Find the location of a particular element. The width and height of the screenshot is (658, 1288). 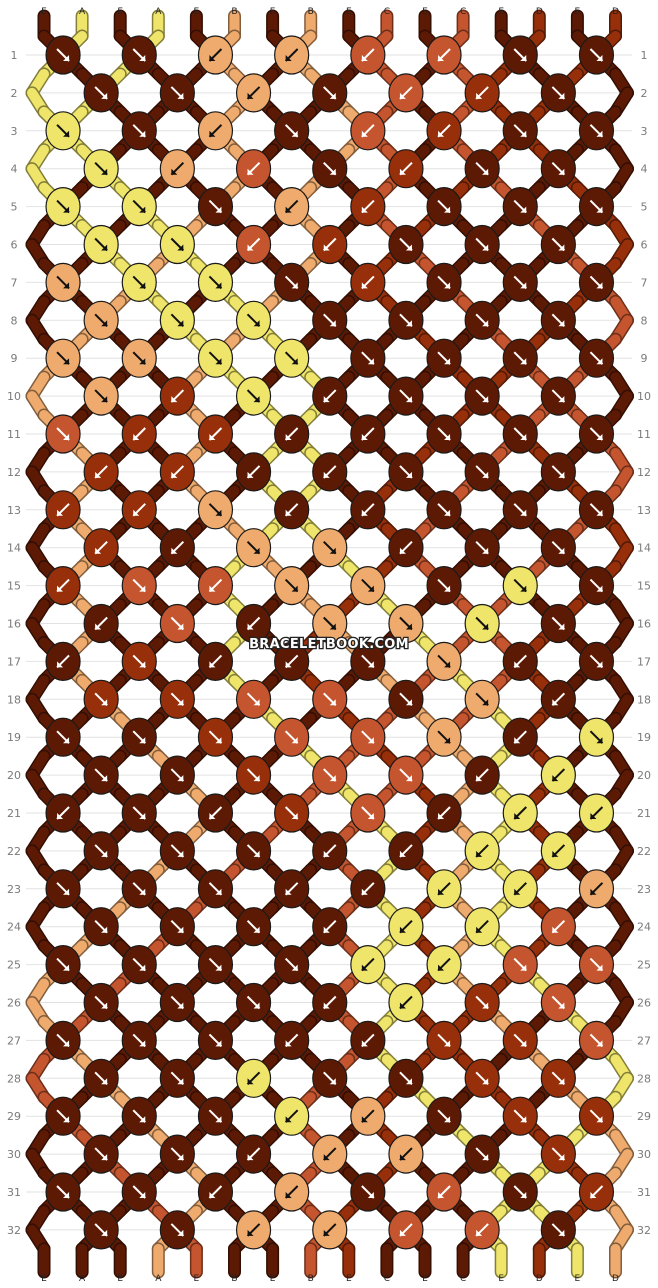

row-label-left: 28 is located at coordinates (14, 1078).